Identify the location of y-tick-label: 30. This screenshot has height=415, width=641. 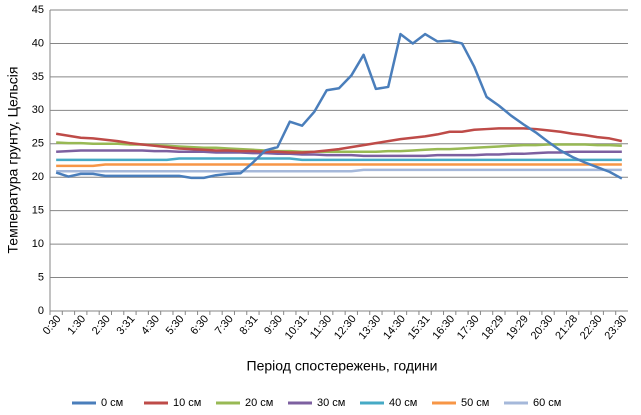
(38, 110).